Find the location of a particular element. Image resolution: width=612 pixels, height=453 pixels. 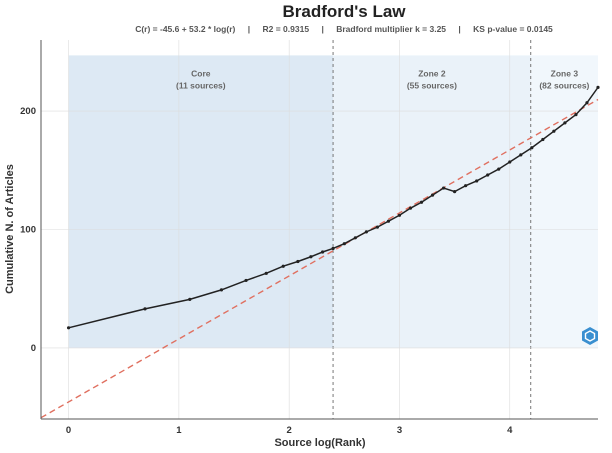

x-tick-label-2: 2 is located at coordinates (289, 430).